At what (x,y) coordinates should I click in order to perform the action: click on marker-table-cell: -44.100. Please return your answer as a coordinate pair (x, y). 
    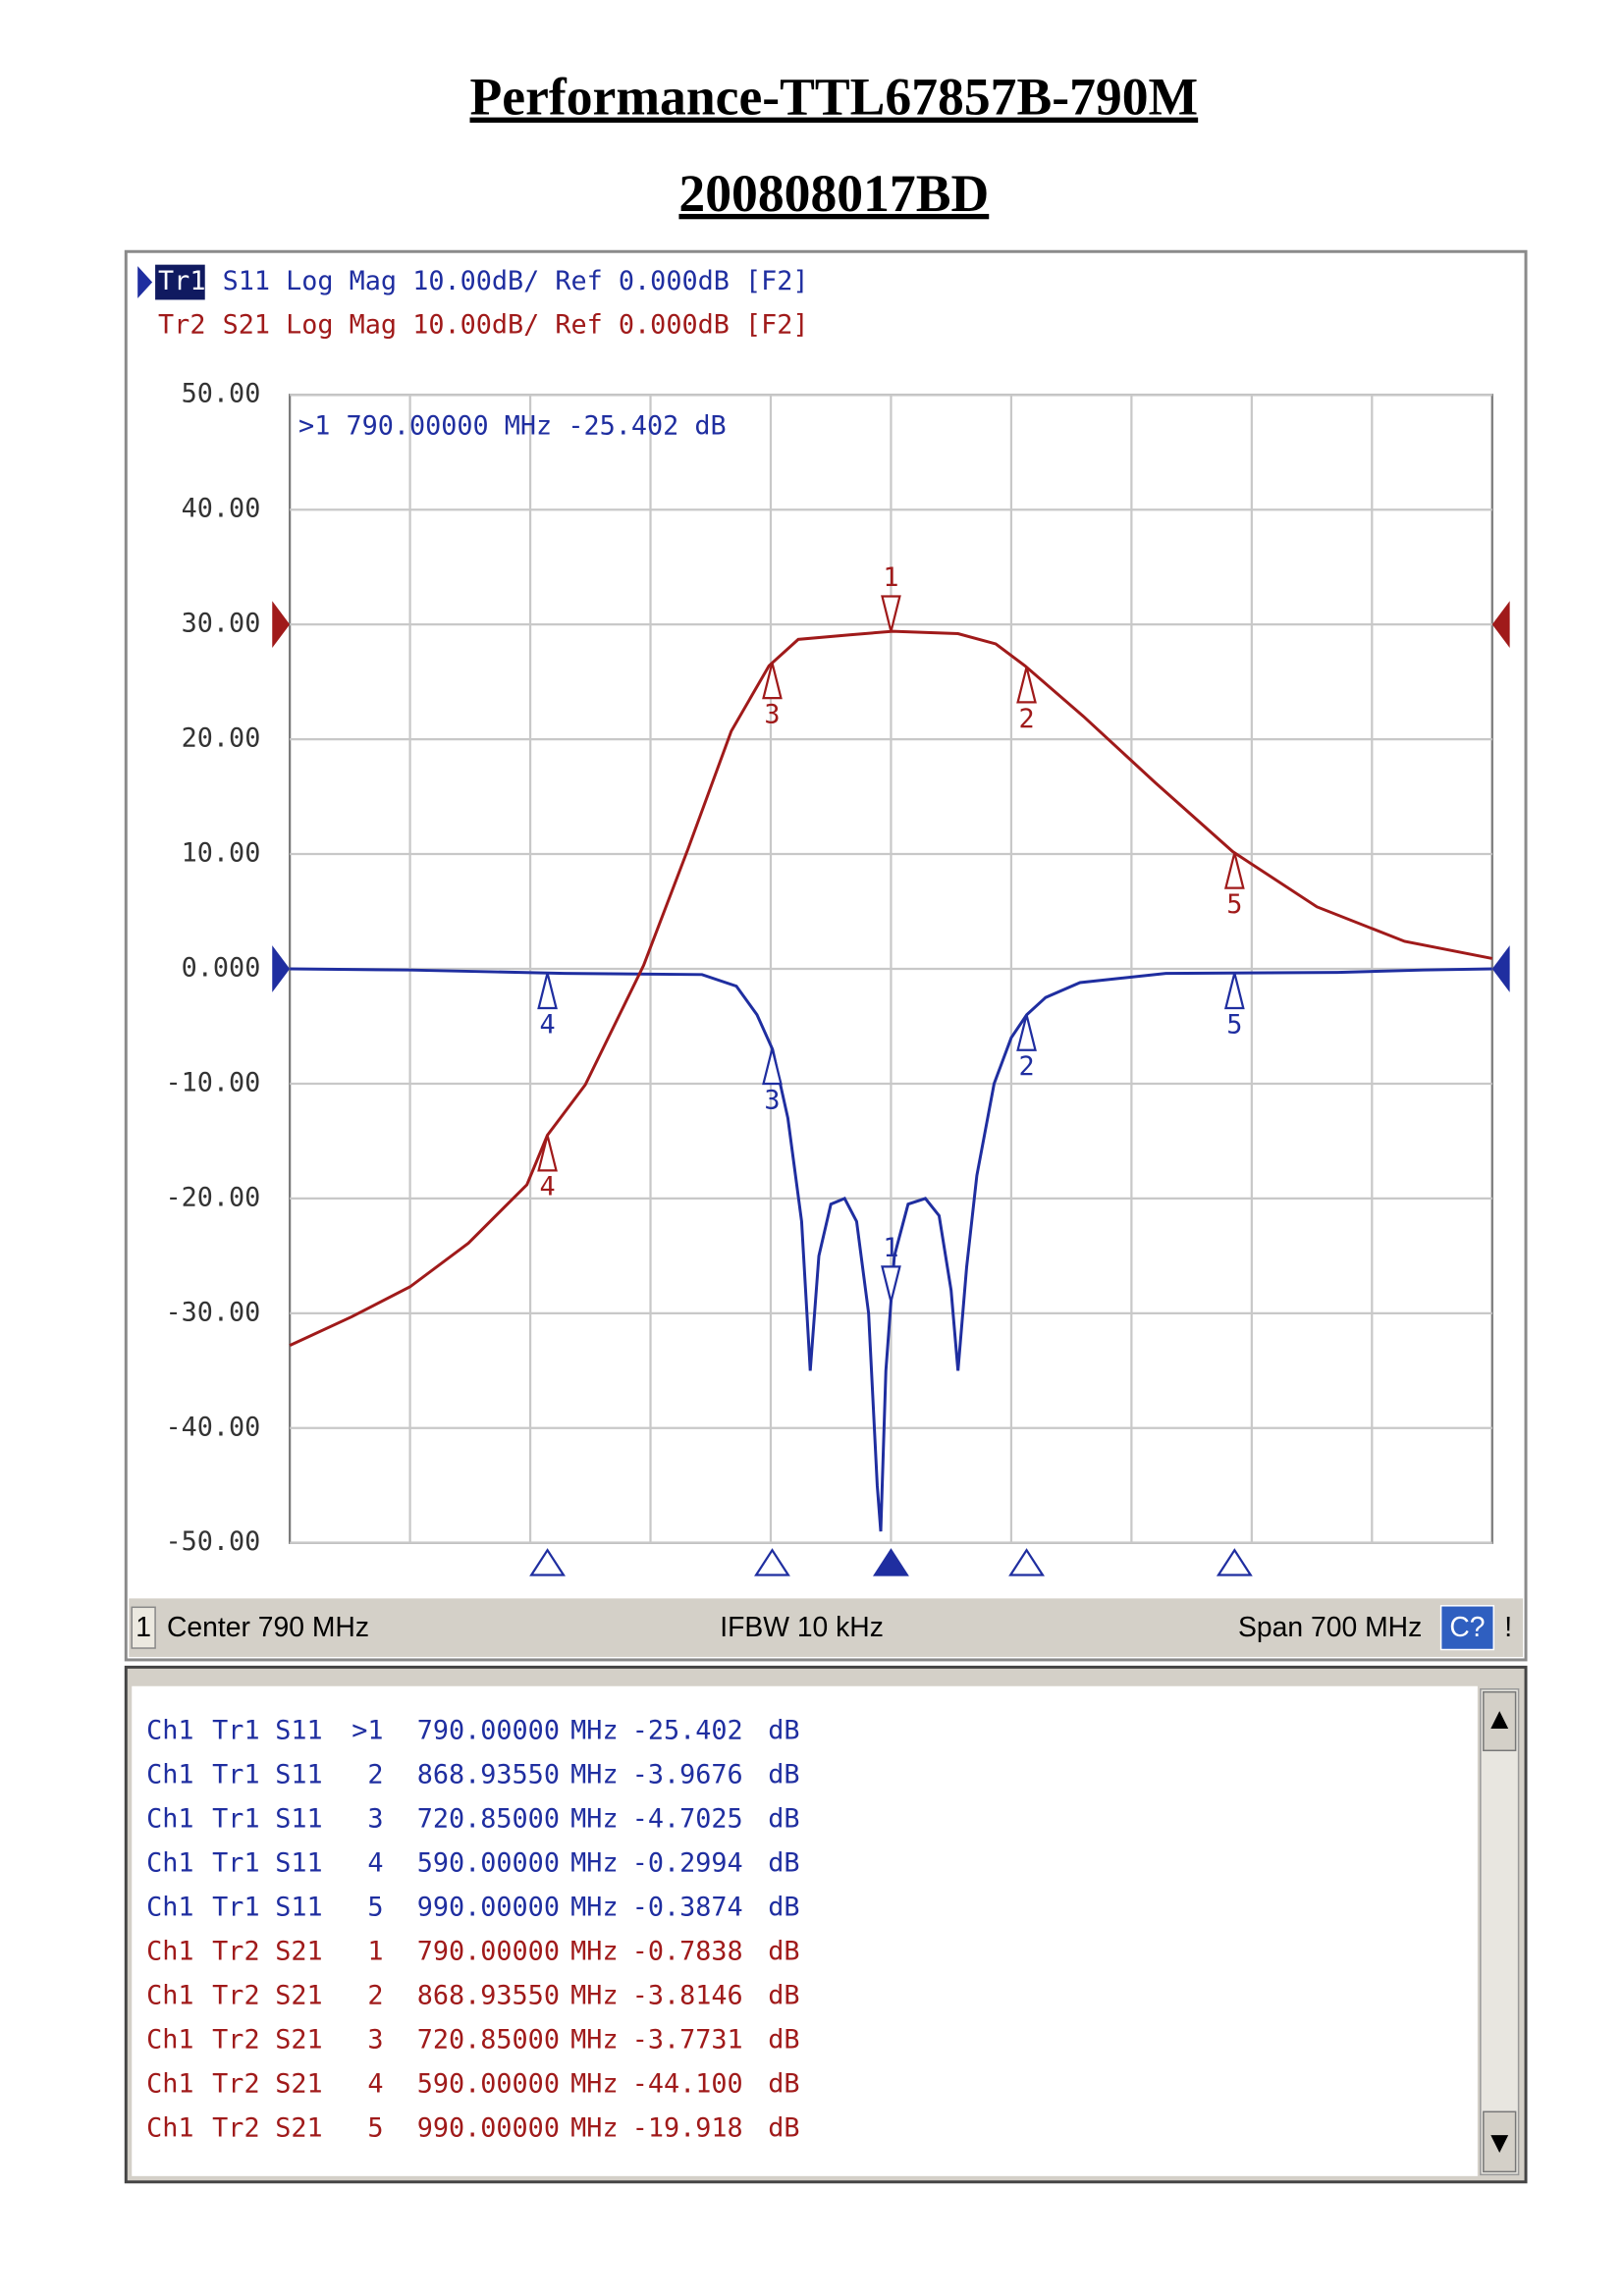
    Looking at the image, I should click on (687, 2083).